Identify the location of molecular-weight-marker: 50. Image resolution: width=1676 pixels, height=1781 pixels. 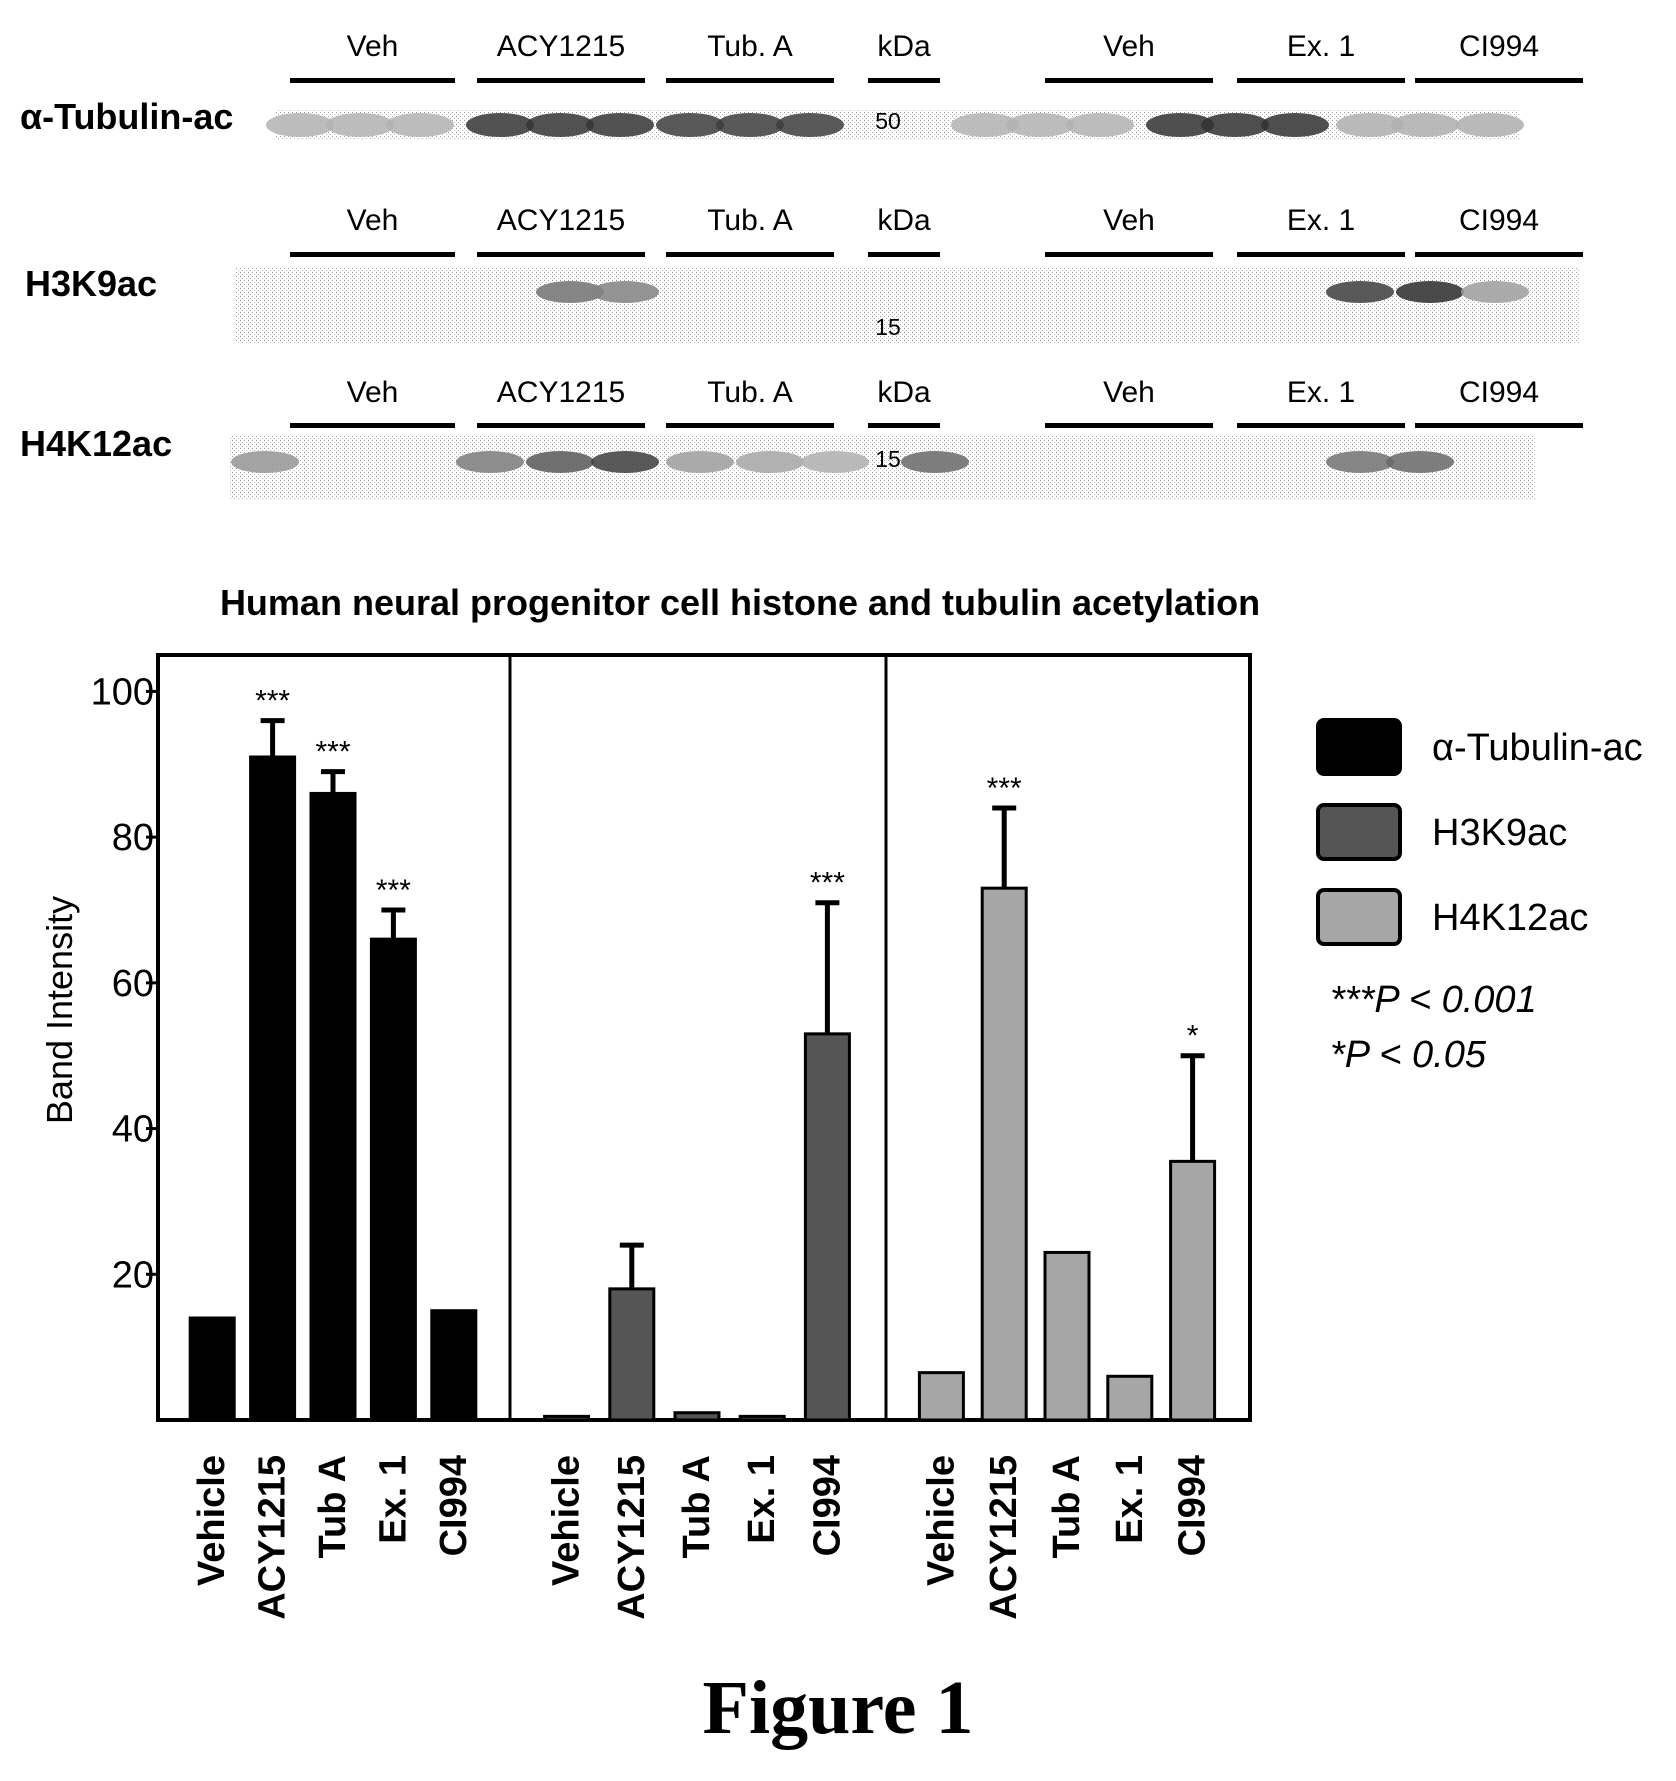
(888, 121).